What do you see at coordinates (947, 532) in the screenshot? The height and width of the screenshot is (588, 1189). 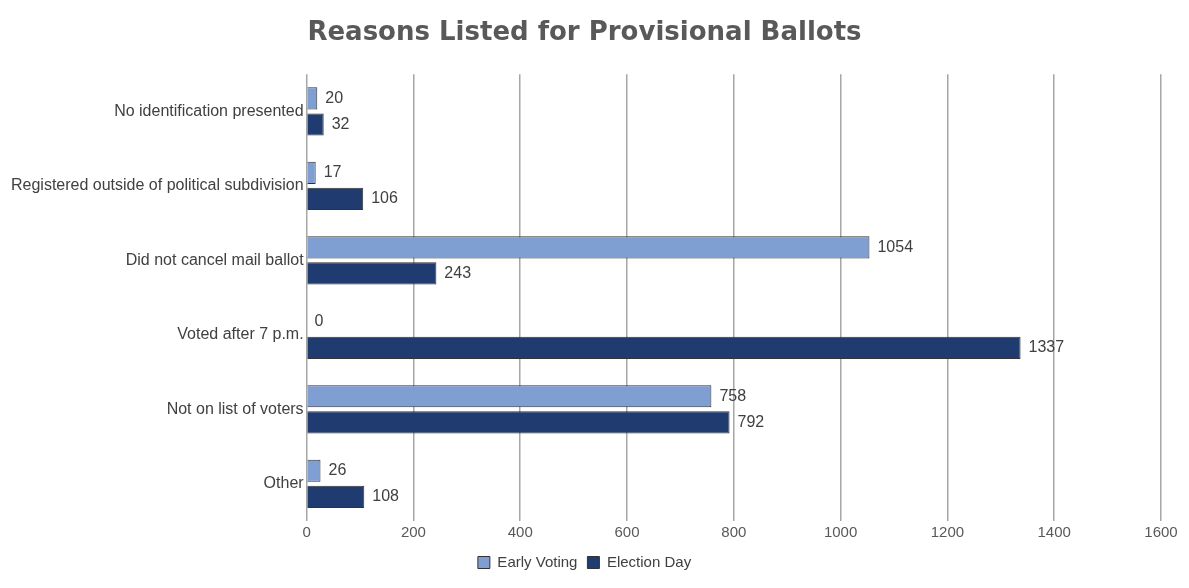 I see `x-tick-label: 1200` at bounding box center [947, 532].